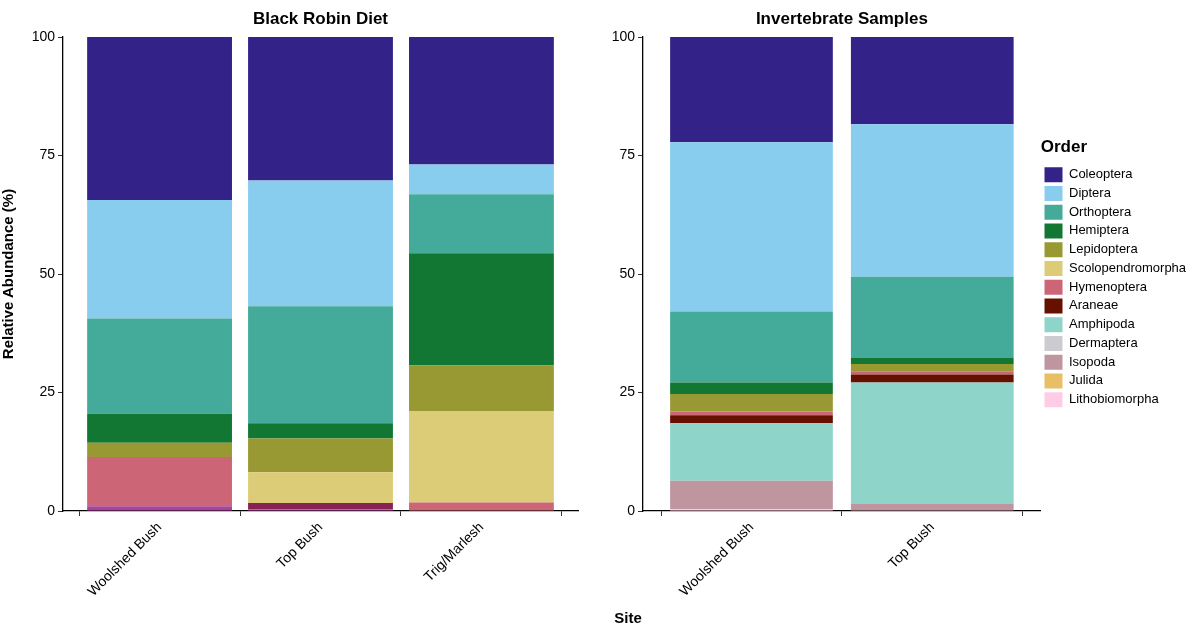 The width and height of the screenshot is (1192, 628). What do you see at coordinates (1108, 286) in the screenshot?
I see `legend-label: Hymenoptera` at bounding box center [1108, 286].